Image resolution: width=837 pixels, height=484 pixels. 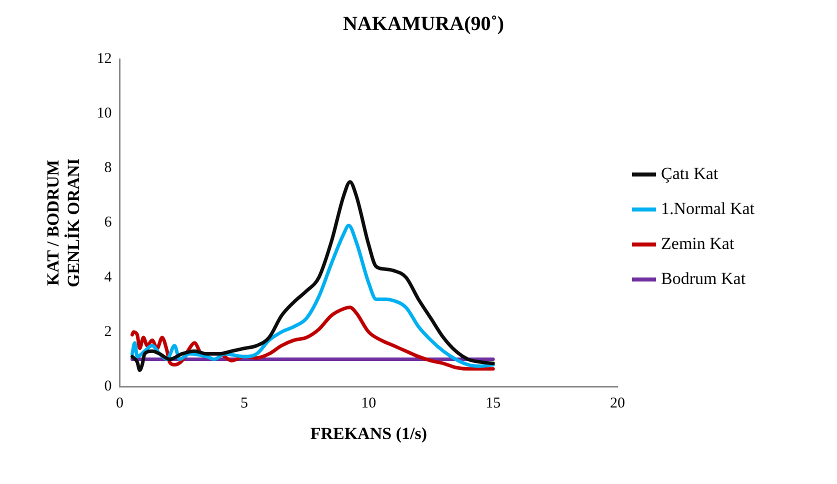 What do you see at coordinates (108, 386) in the screenshot?
I see `y-tick-label: 0` at bounding box center [108, 386].